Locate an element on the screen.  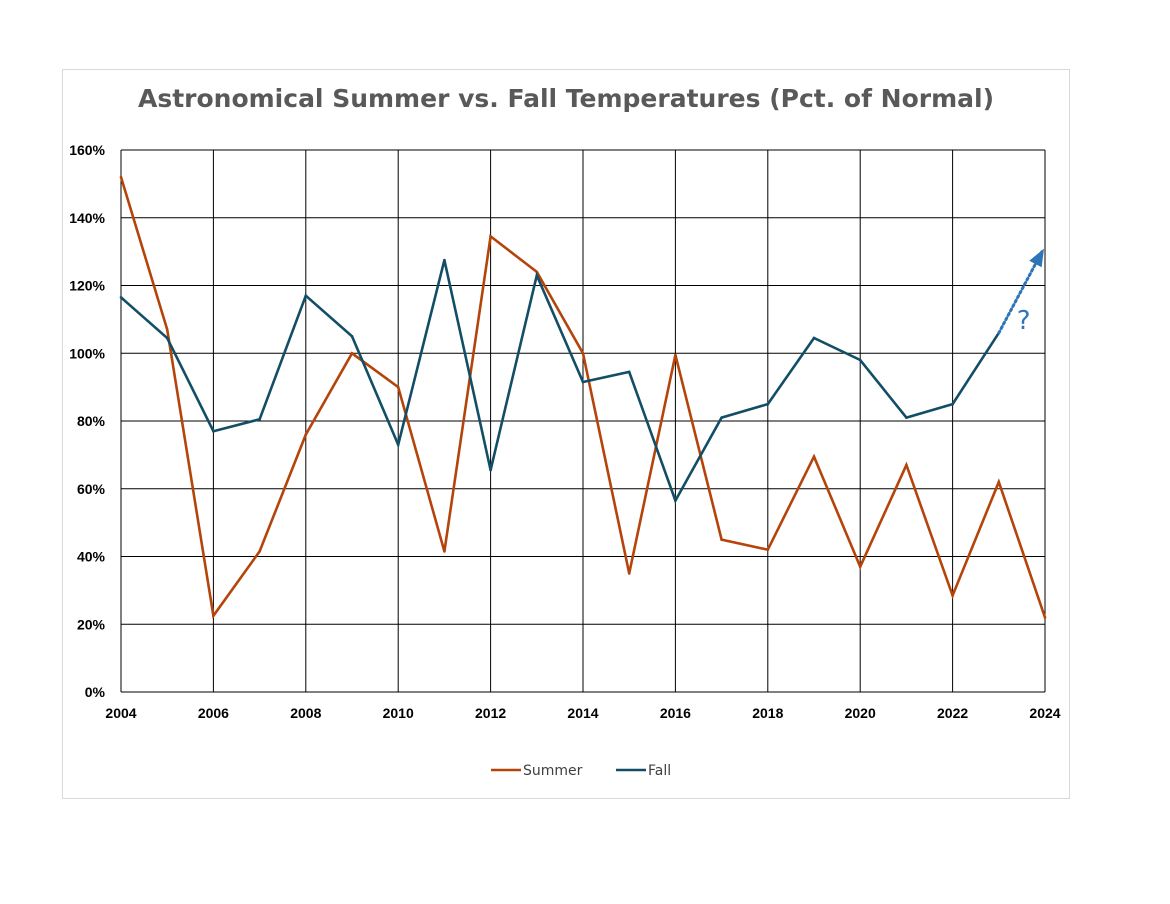
x-tick-label: 2008 is located at coordinates (305, 713).